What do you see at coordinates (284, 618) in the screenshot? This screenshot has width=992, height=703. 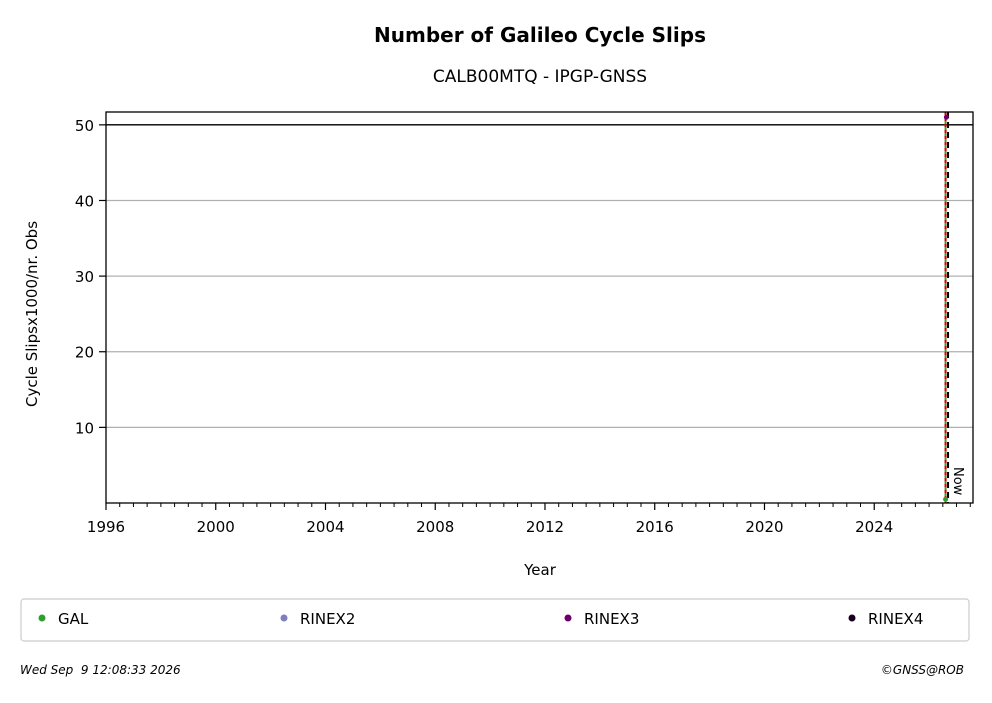 I see `legend-marker-rinex2` at bounding box center [284, 618].